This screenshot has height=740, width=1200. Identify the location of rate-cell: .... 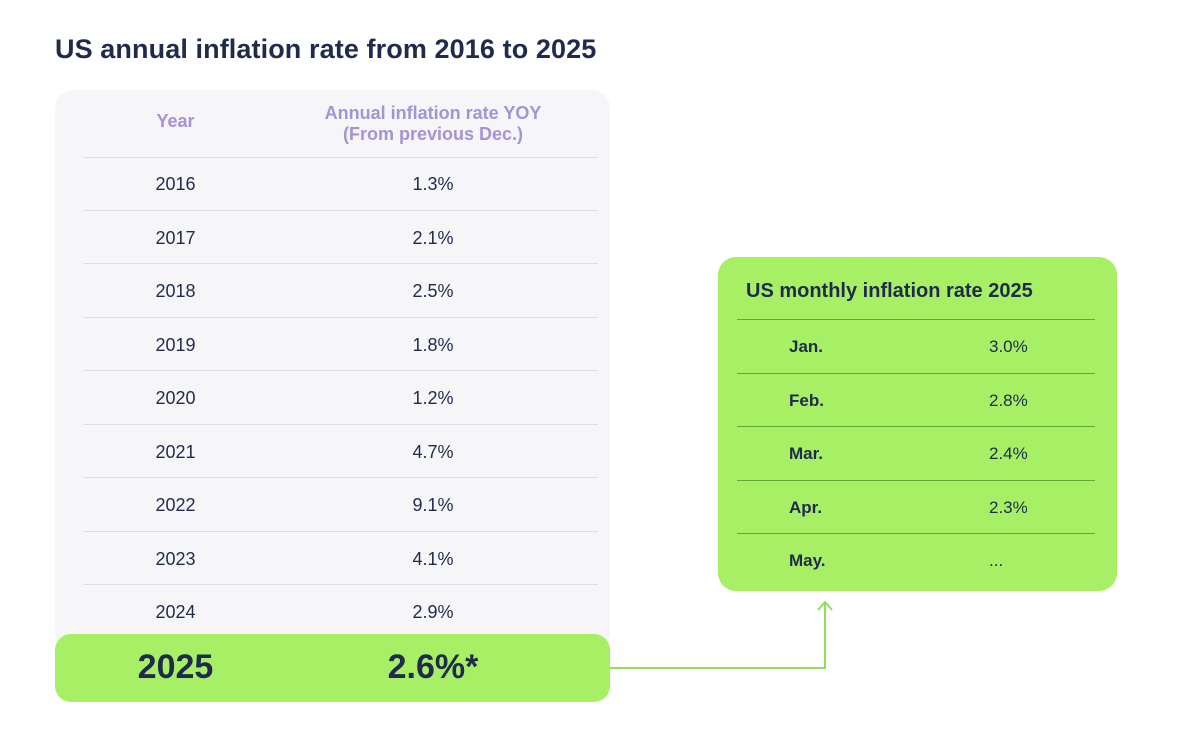
(996, 560).